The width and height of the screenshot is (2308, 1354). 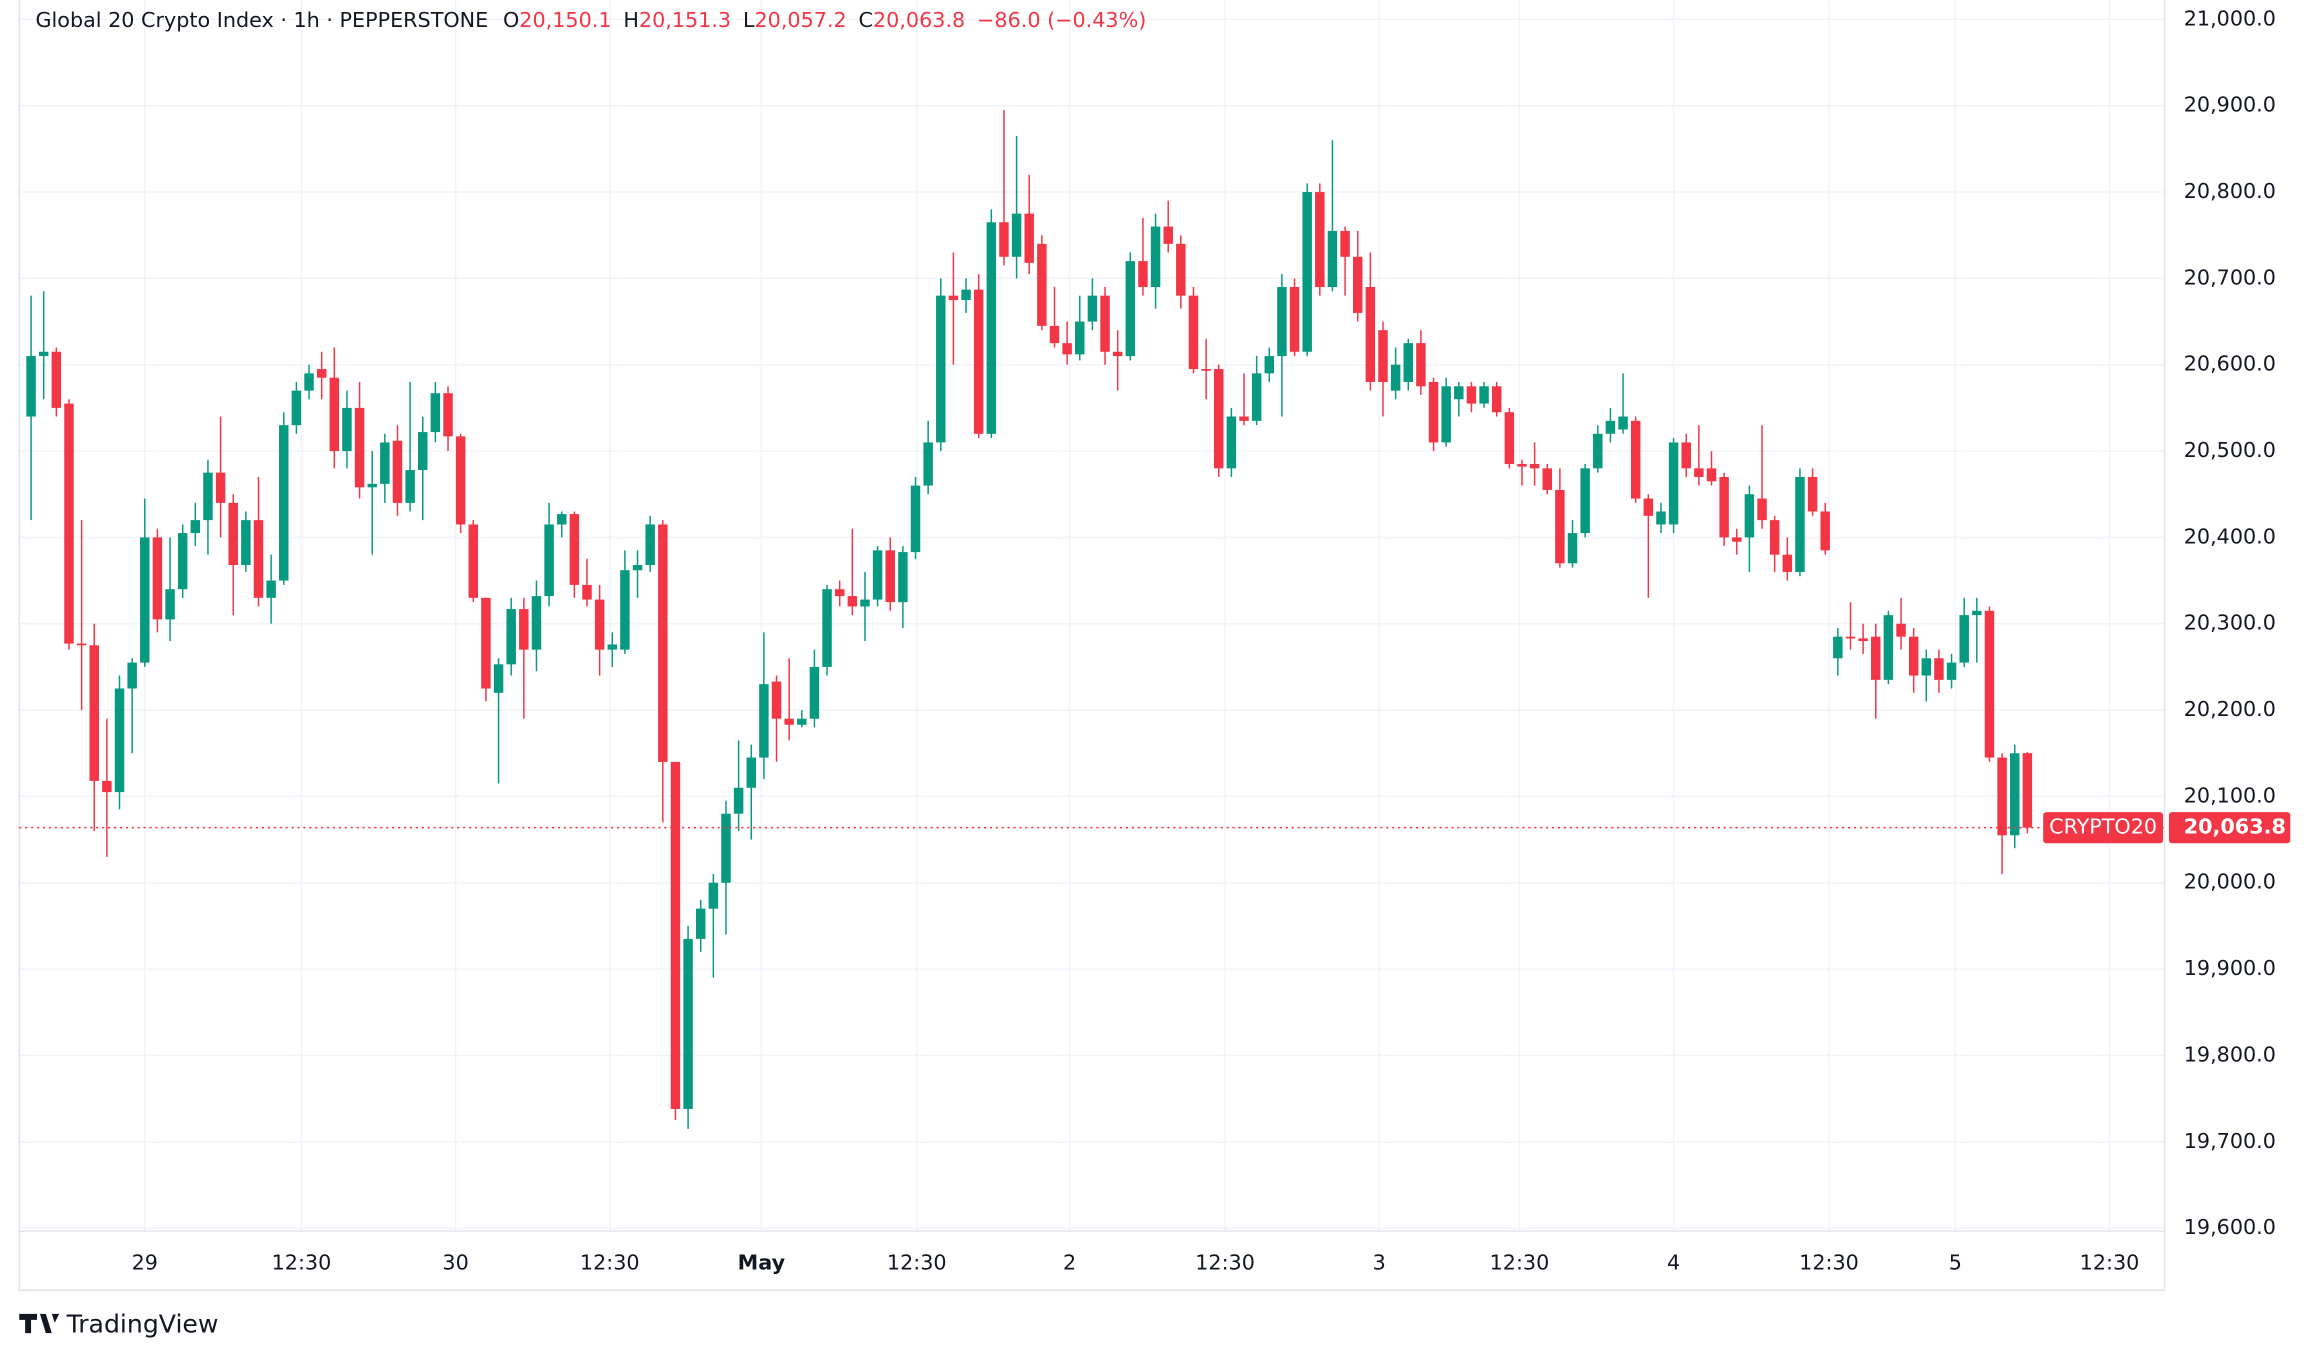 I want to click on brand: TradingView, so click(x=142, y=1324).